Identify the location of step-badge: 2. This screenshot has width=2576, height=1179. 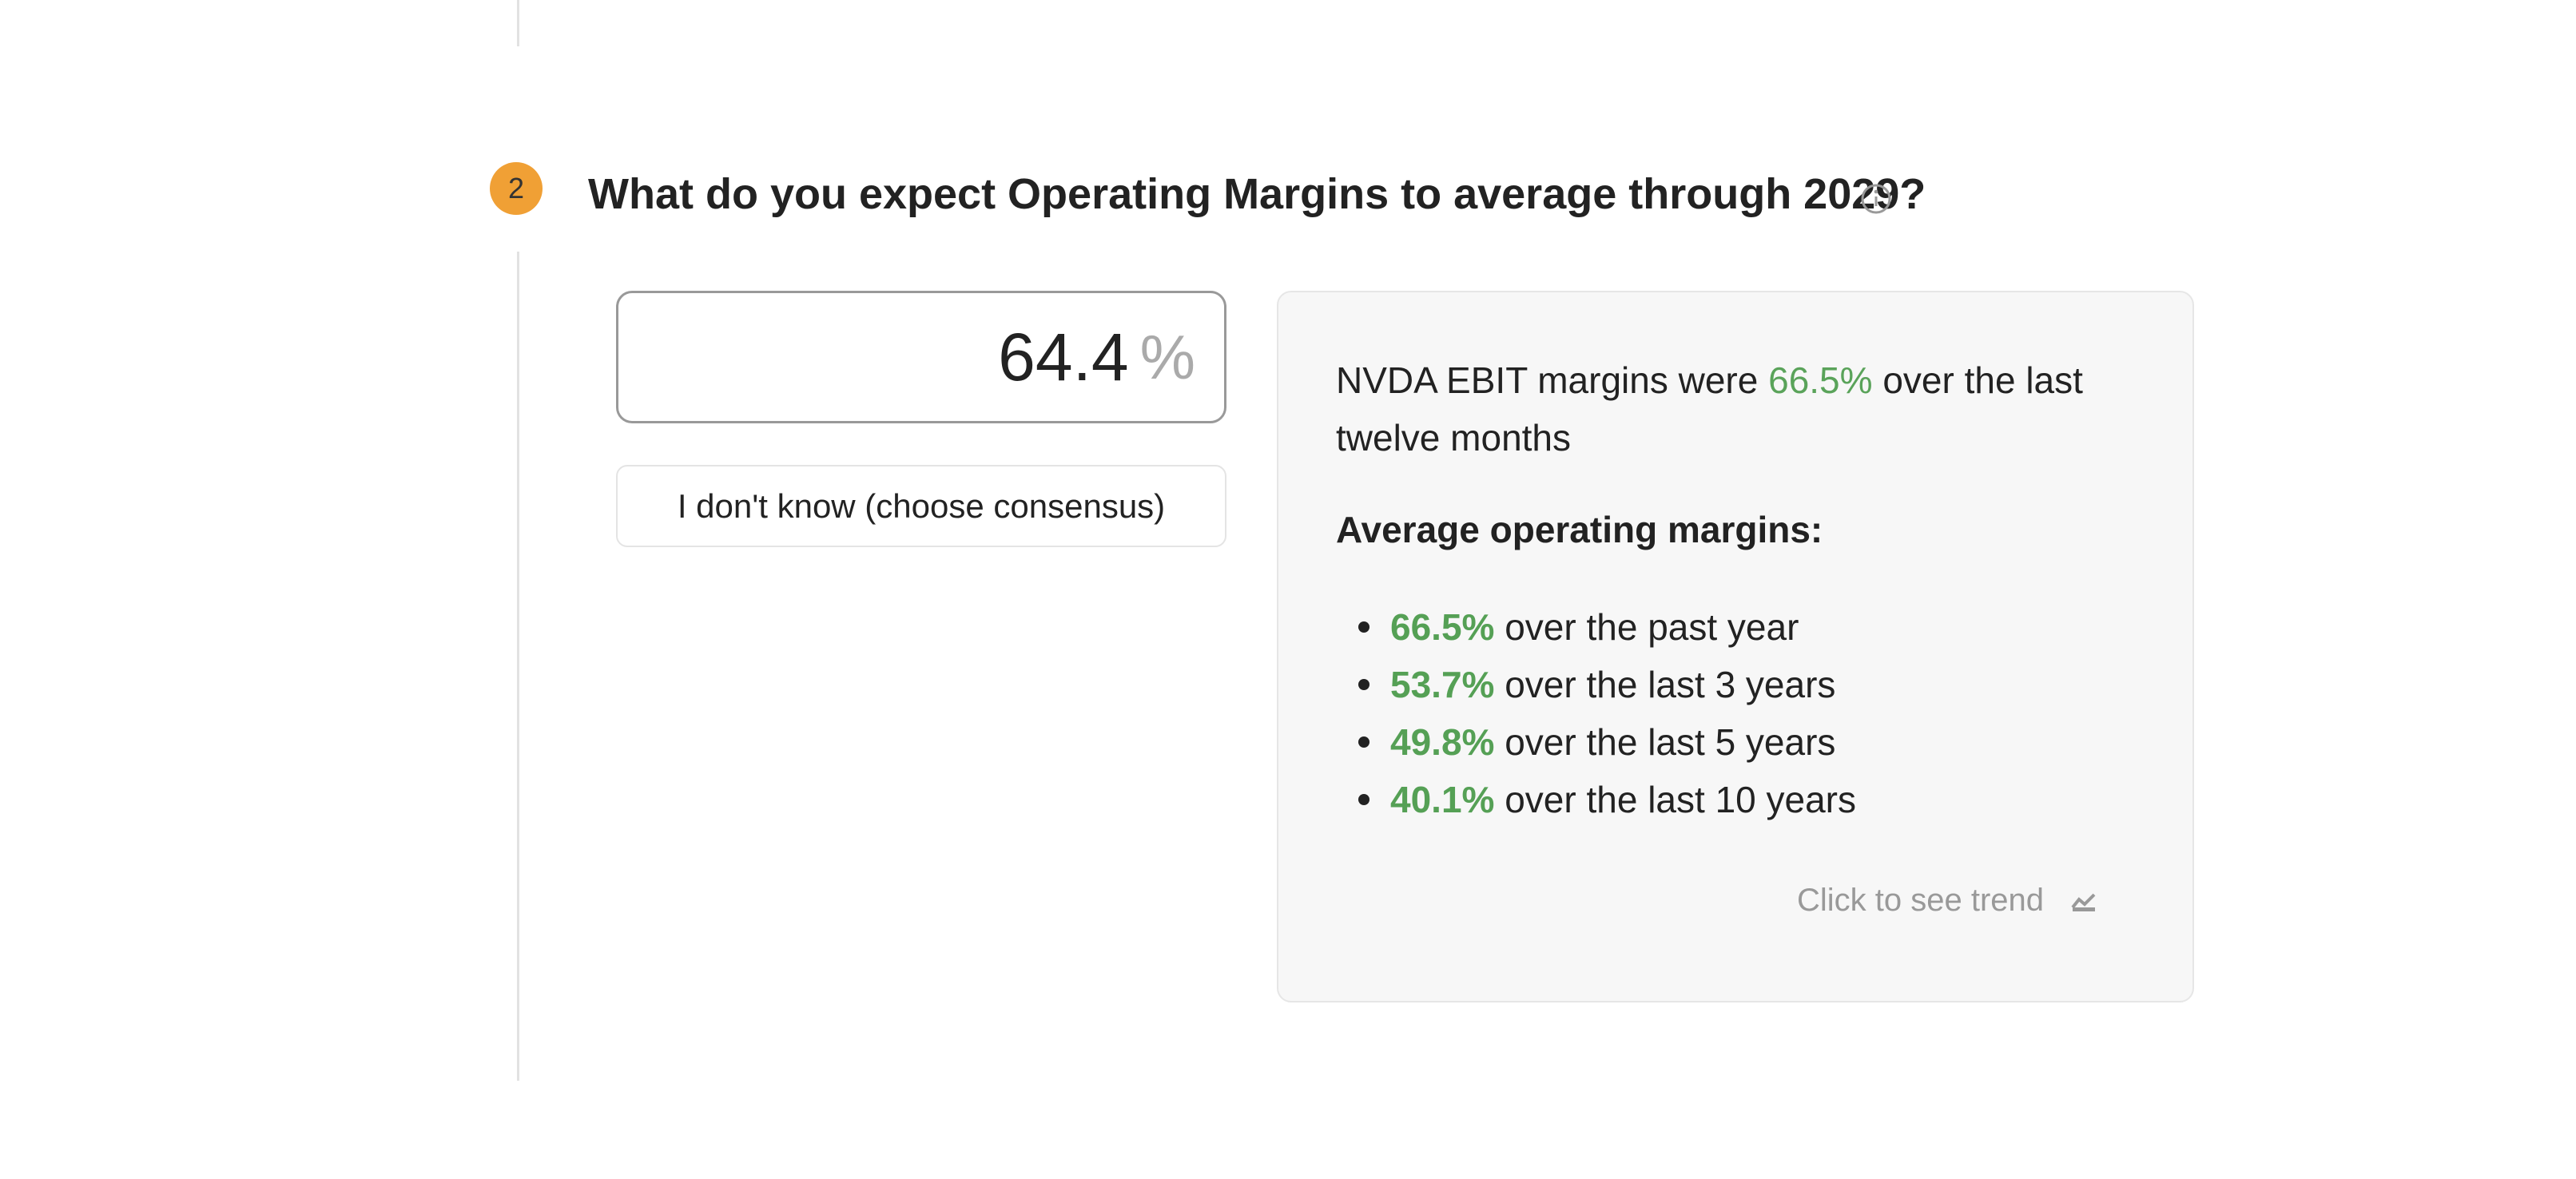
(516, 189).